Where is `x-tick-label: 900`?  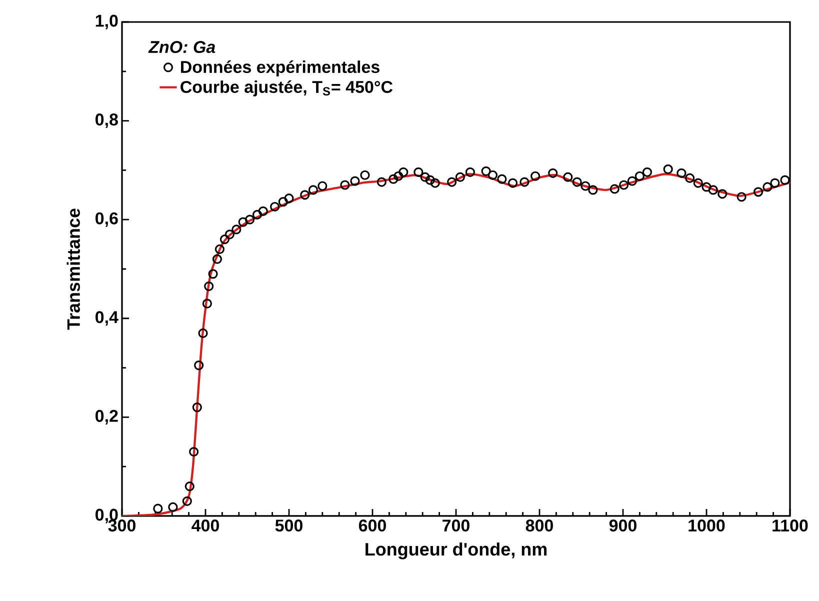 x-tick-label: 900 is located at coordinates (622, 526).